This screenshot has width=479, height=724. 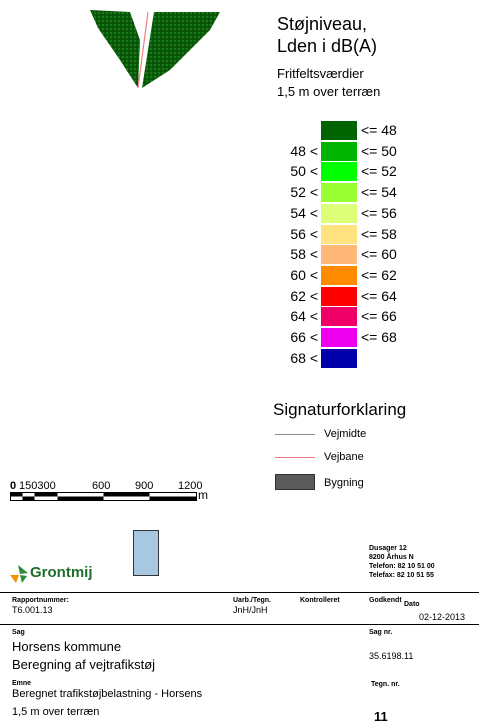 What do you see at coordinates (379, 150) in the screenshot?
I see `legend-upper-bound: <= 50` at bounding box center [379, 150].